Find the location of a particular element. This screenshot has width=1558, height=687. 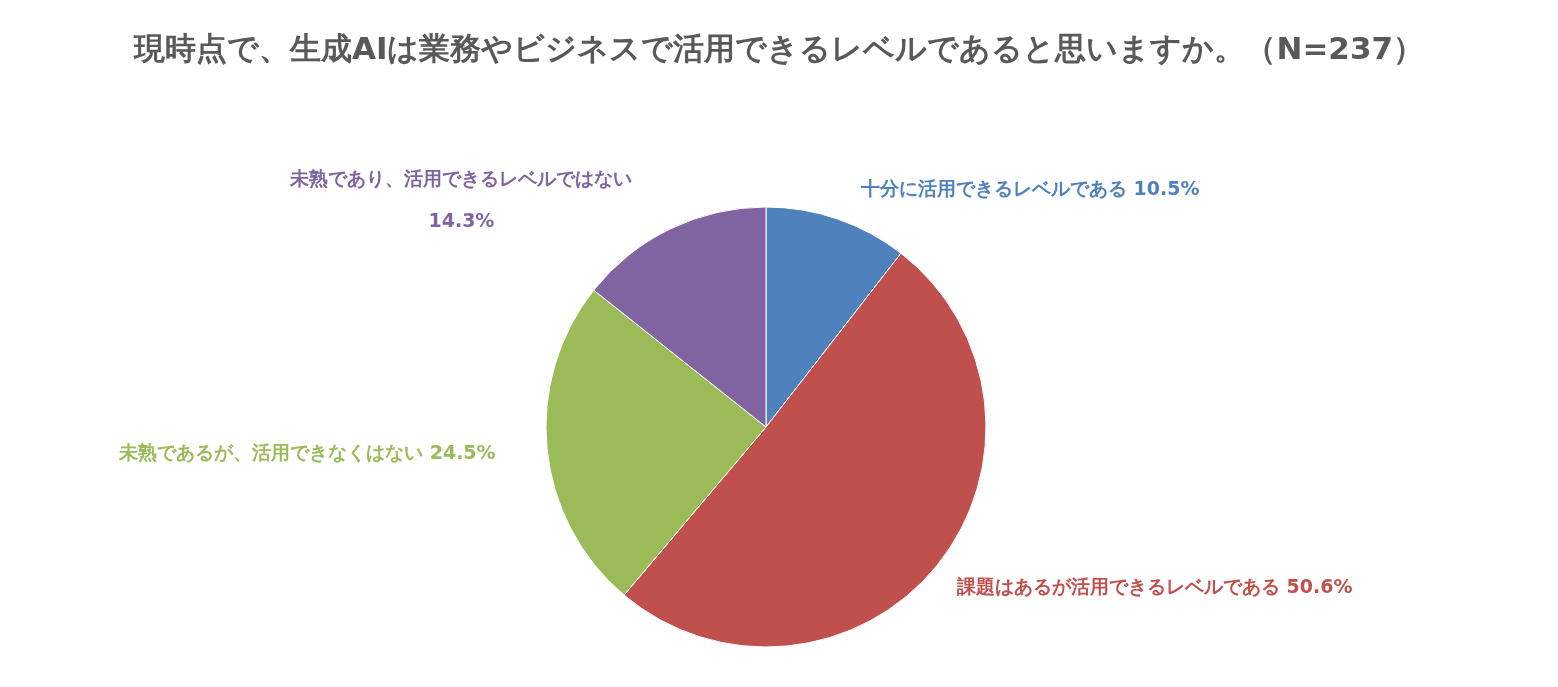

data-label: 24.5% is located at coordinates (462, 452).